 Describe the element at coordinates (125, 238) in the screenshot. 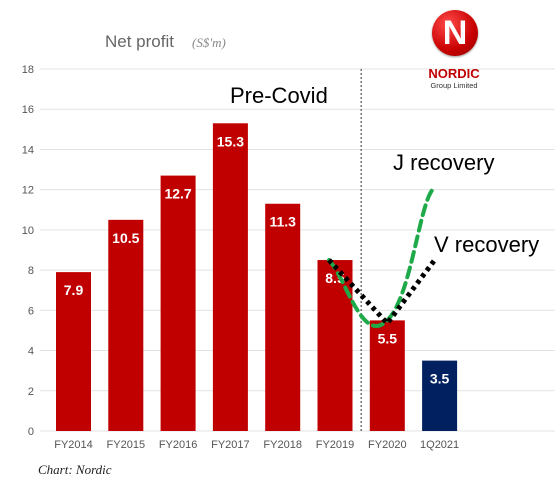

I see `bar-value-label: 10.5` at that location.